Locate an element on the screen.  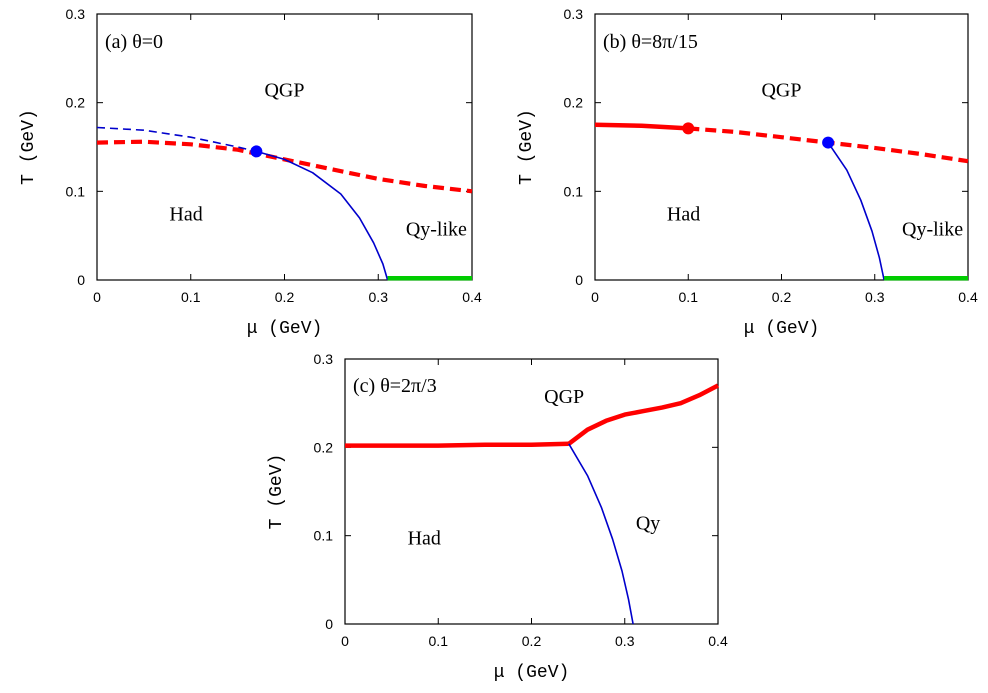
region-label: Qy is located at coordinates (648, 523).